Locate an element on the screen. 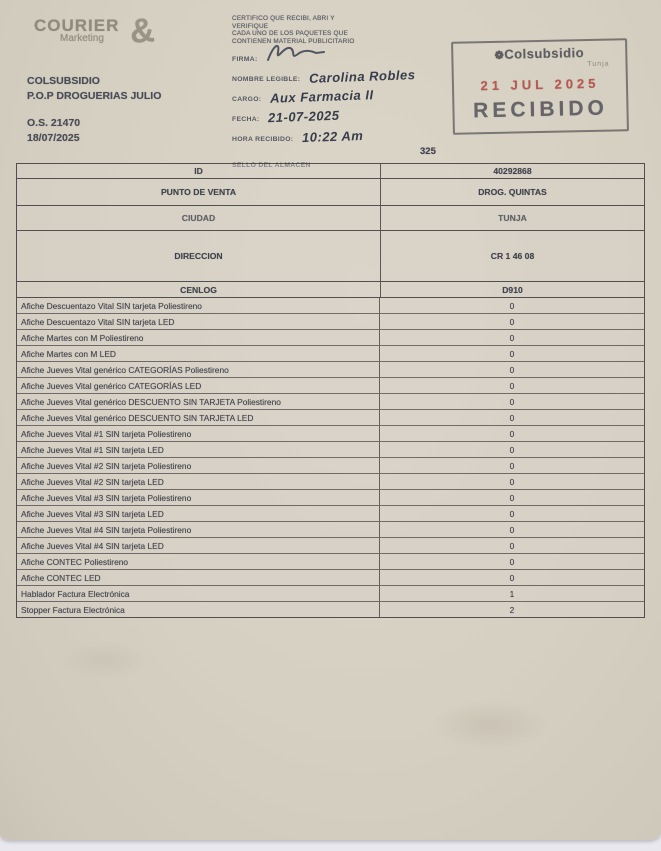  table-row: Afiche Jueves Vital #2 SIN tarjeta LED 0 is located at coordinates (330, 482).